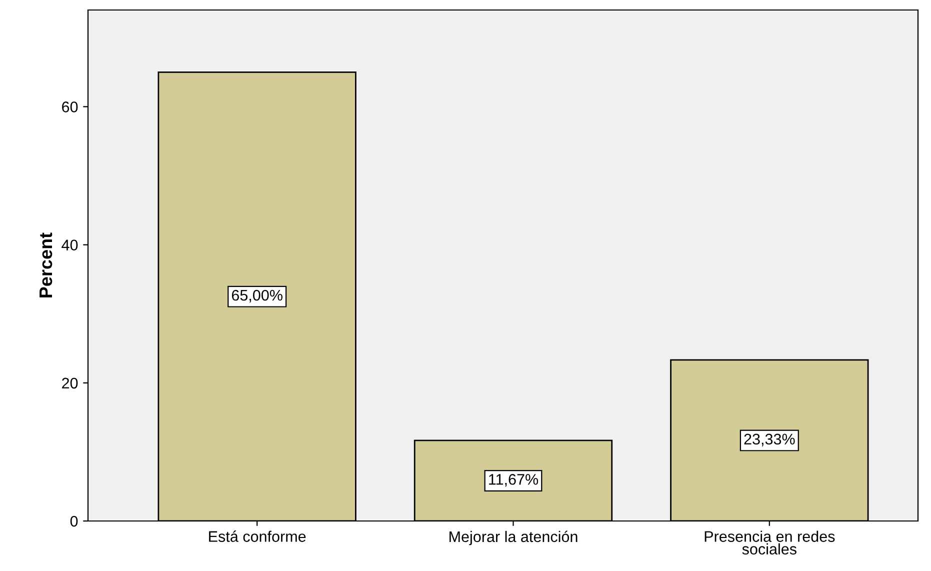  What do you see at coordinates (514, 538) in the screenshot?
I see `x-tick-label: Mejorar la atención` at bounding box center [514, 538].